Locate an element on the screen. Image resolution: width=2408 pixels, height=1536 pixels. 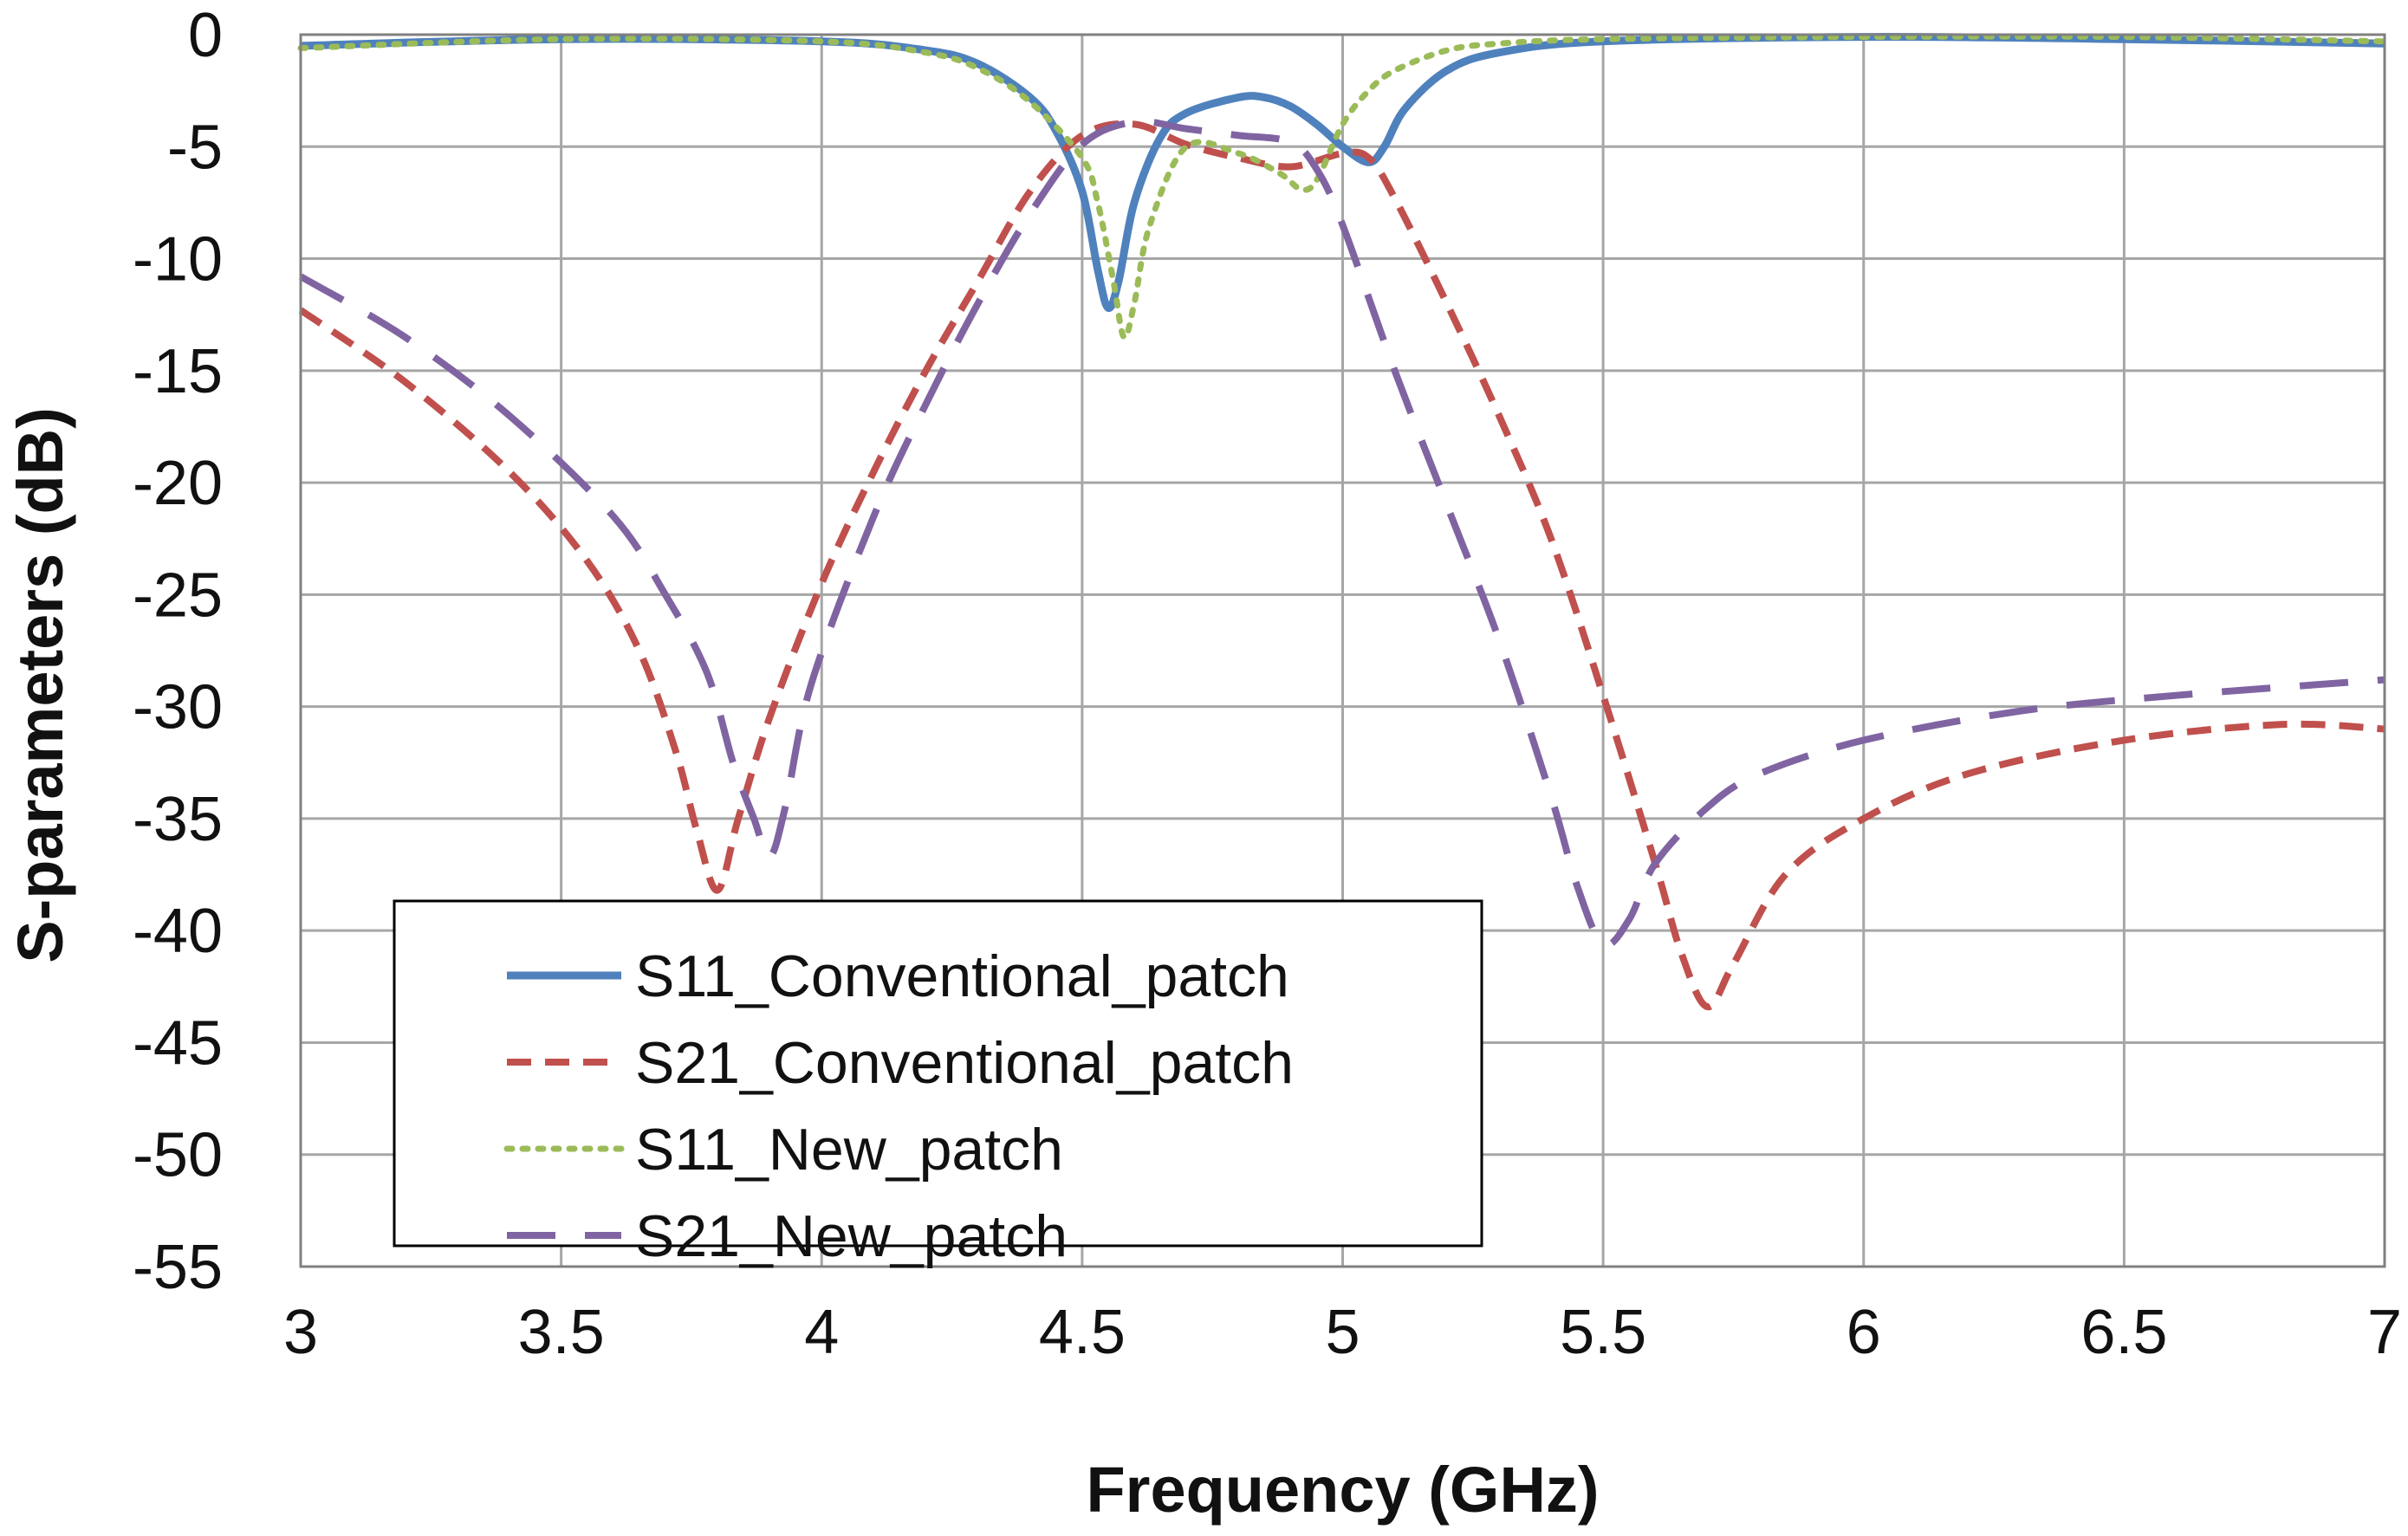
x-tick-label: 3 is located at coordinates (301, 1332).